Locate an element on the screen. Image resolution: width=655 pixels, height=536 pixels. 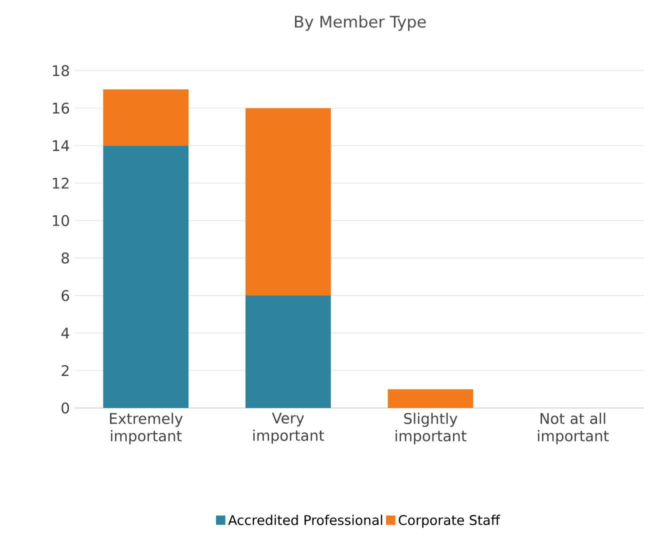
y-tick-label: 8 is located at coordinates (65, 258).